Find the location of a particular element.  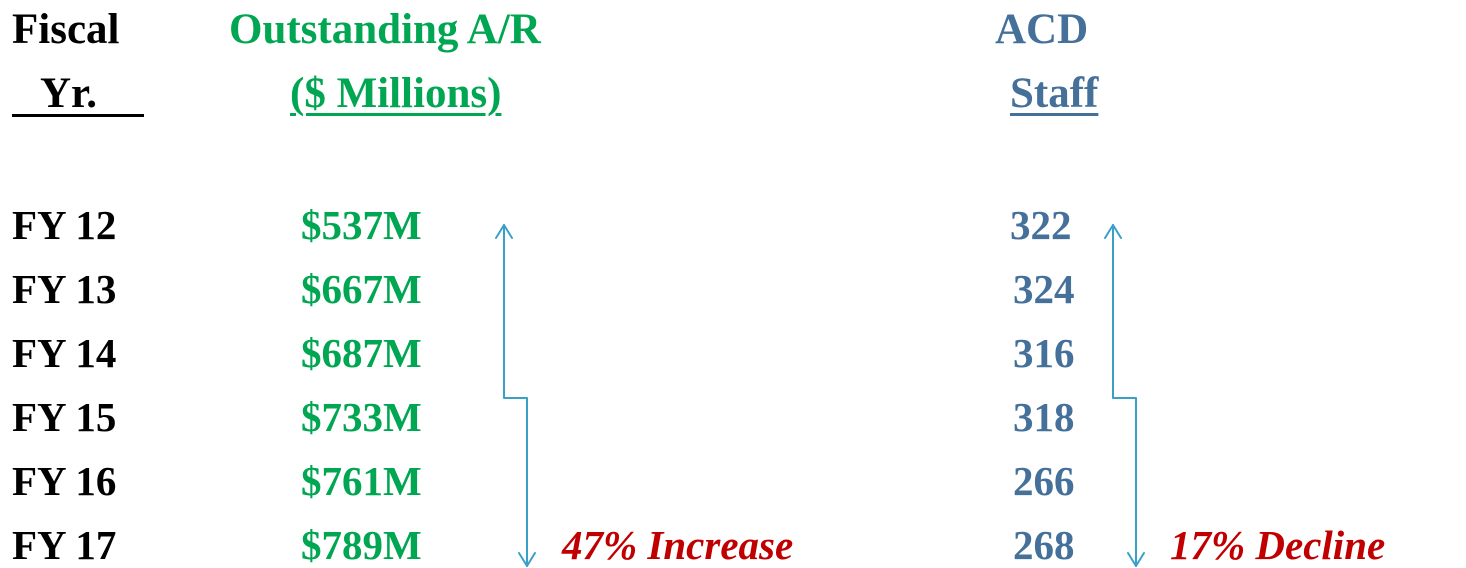

fiscal-header: Fiscal is located at coordinates (66, 29).